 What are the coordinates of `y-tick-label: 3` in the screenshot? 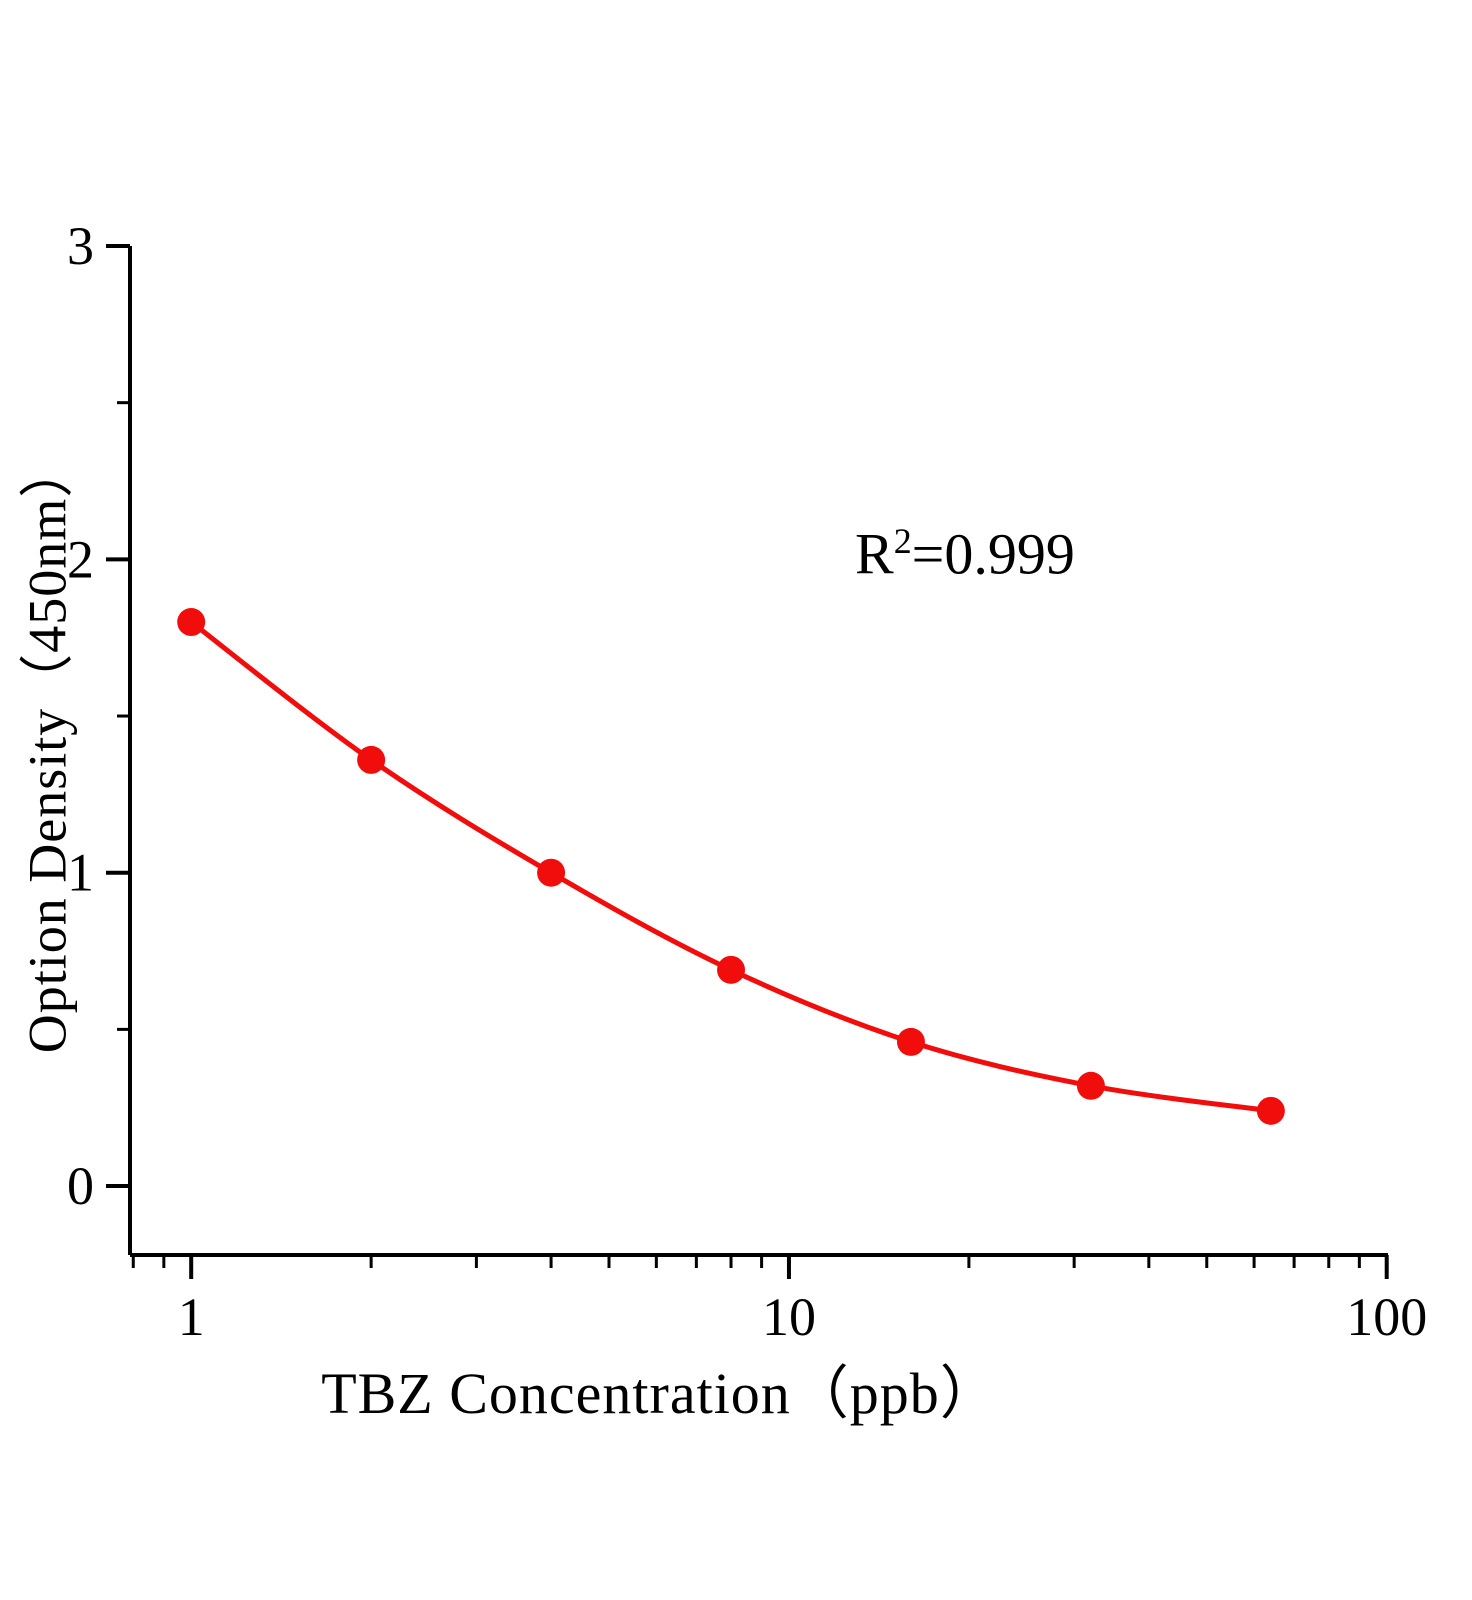 It's located at (80, 246).